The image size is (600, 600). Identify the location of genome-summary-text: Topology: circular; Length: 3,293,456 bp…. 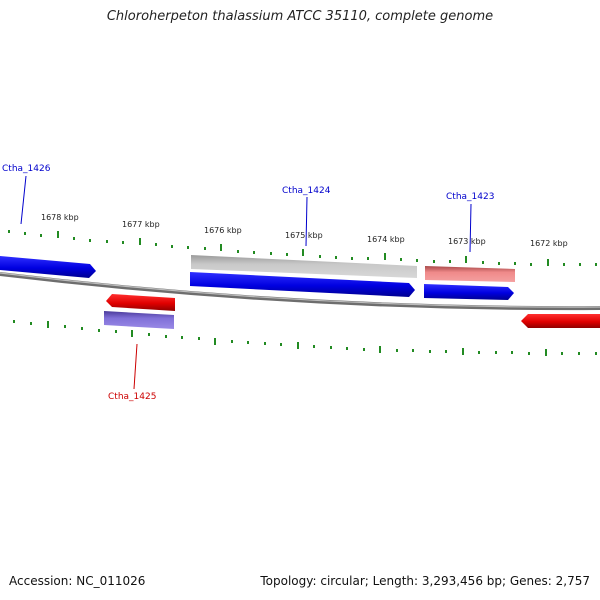
(425, 581).